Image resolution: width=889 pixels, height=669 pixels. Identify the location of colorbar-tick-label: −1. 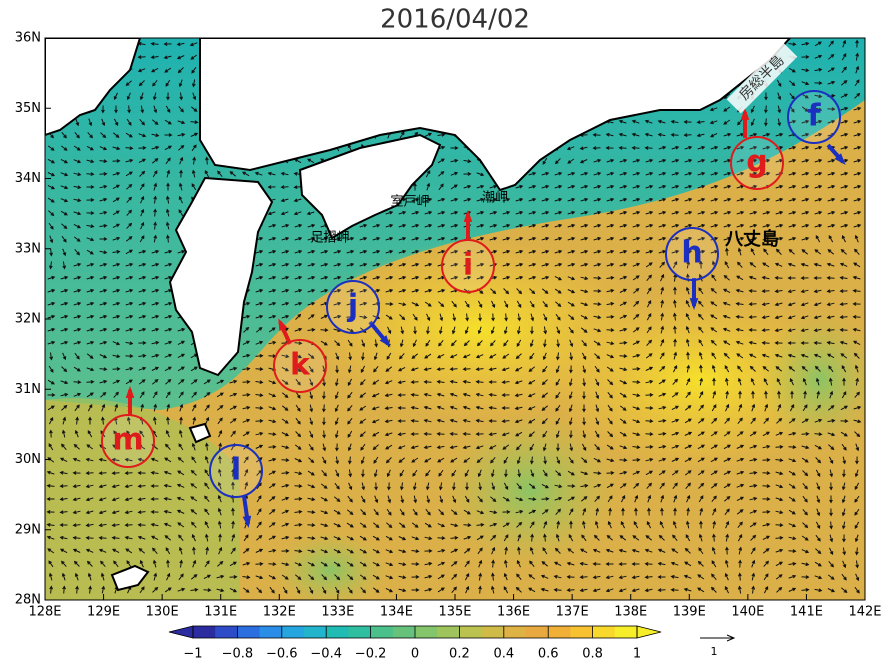
(192, 654).